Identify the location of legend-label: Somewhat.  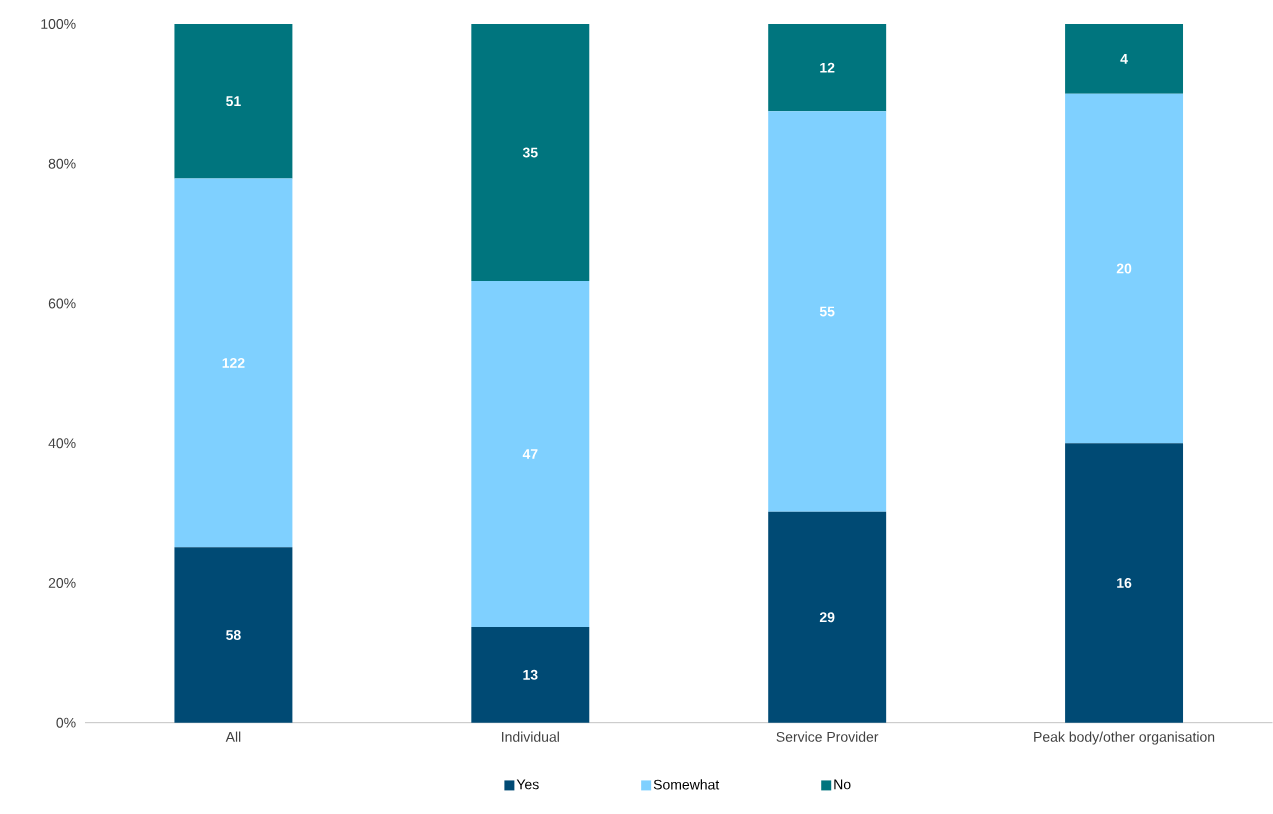
(686, 784).